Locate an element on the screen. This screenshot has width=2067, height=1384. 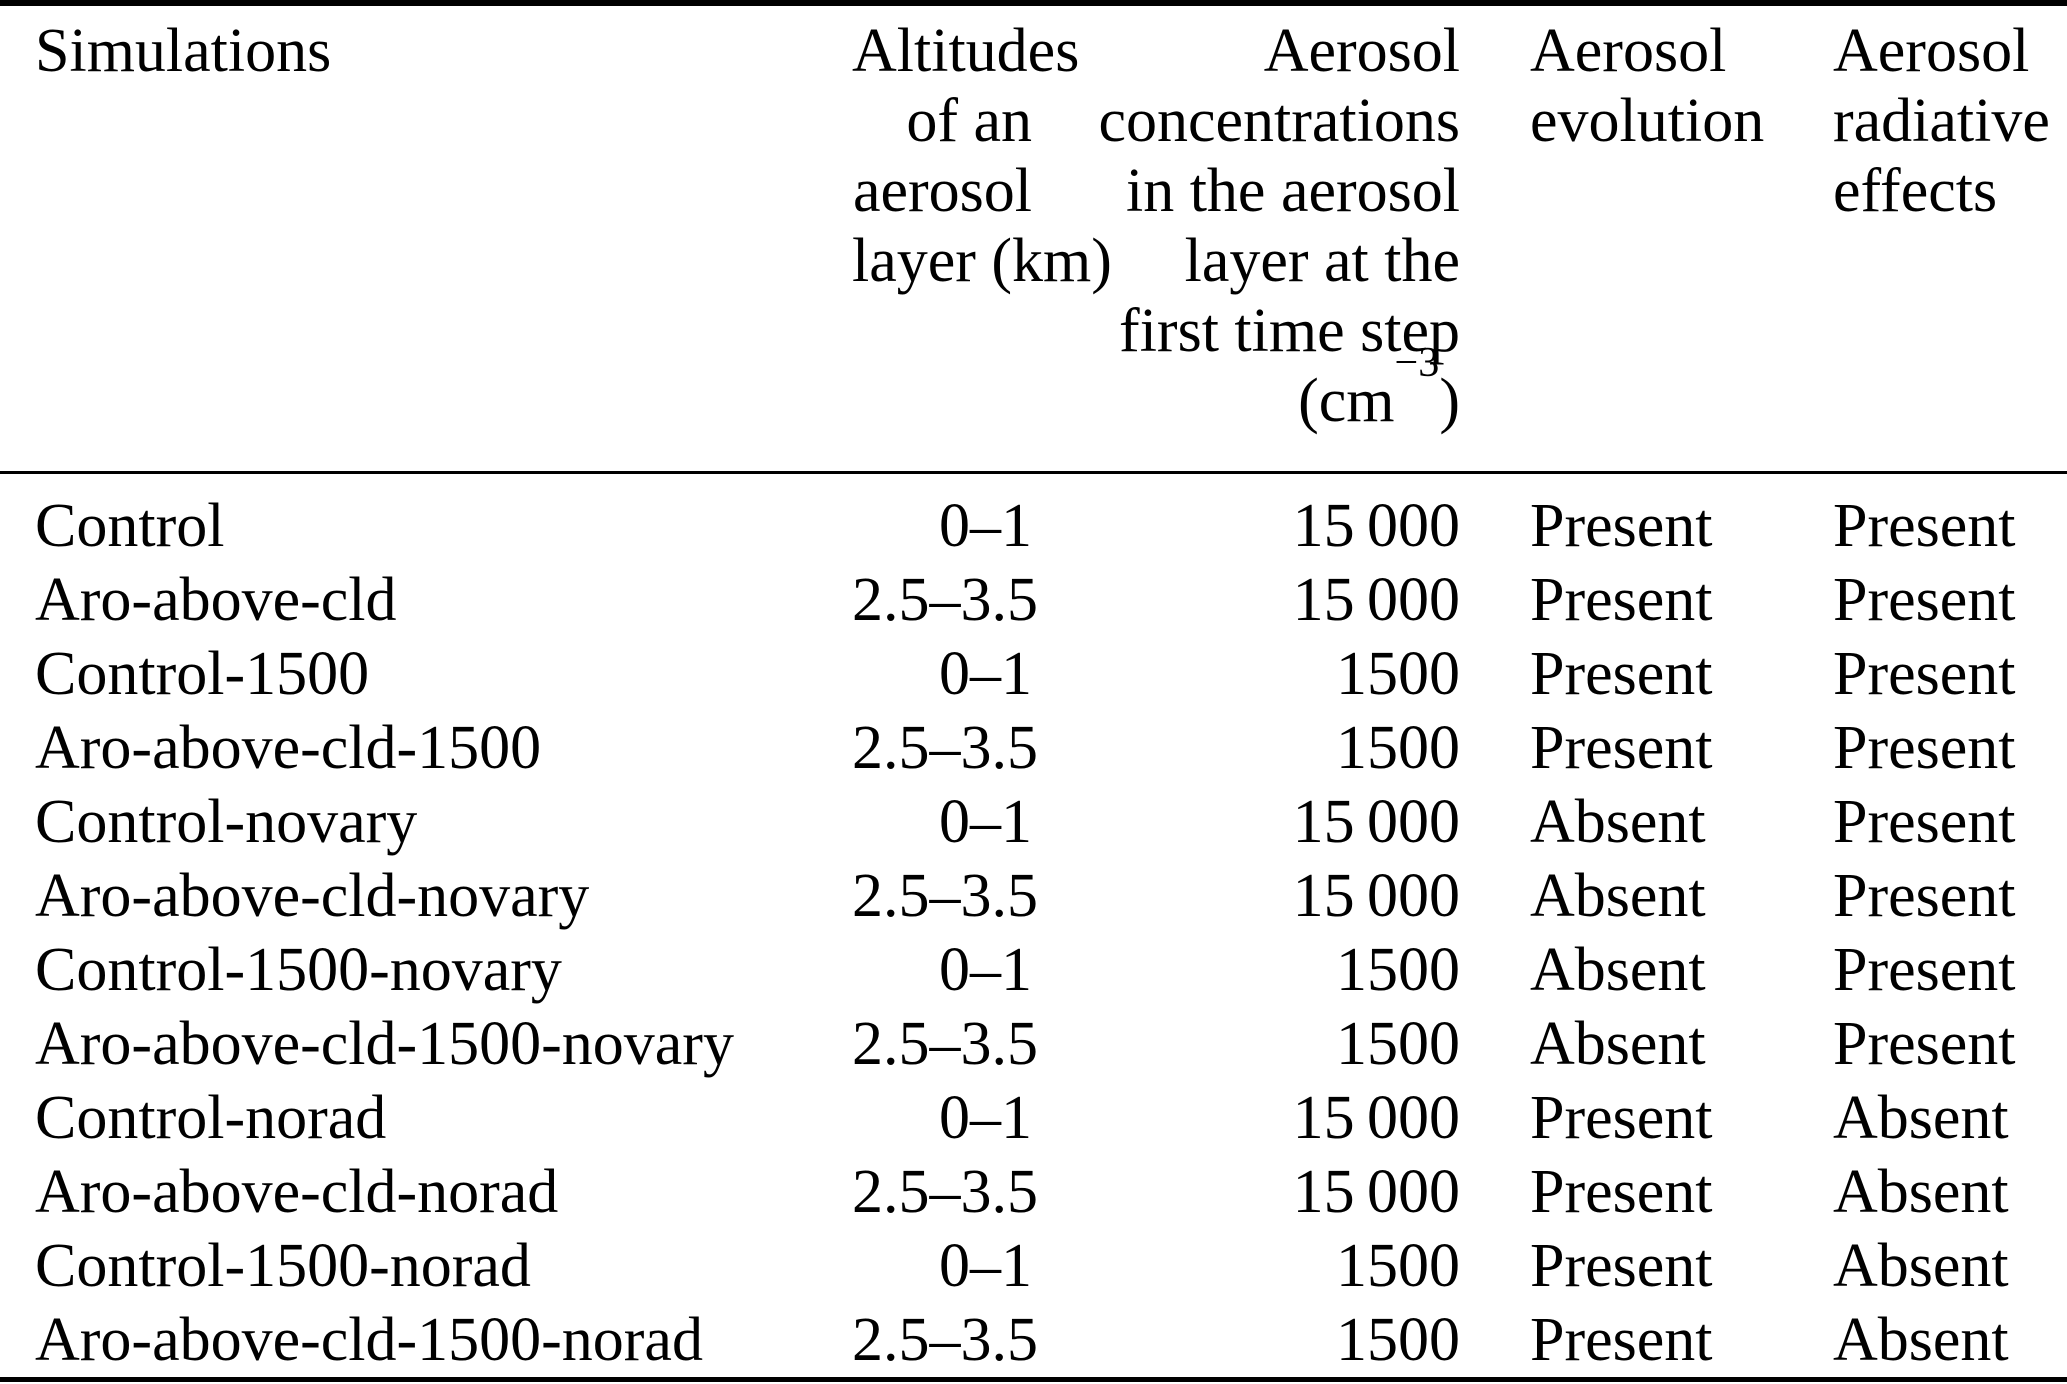
simulation-name-cell: Control-novary is located at coordinates (226, 822).